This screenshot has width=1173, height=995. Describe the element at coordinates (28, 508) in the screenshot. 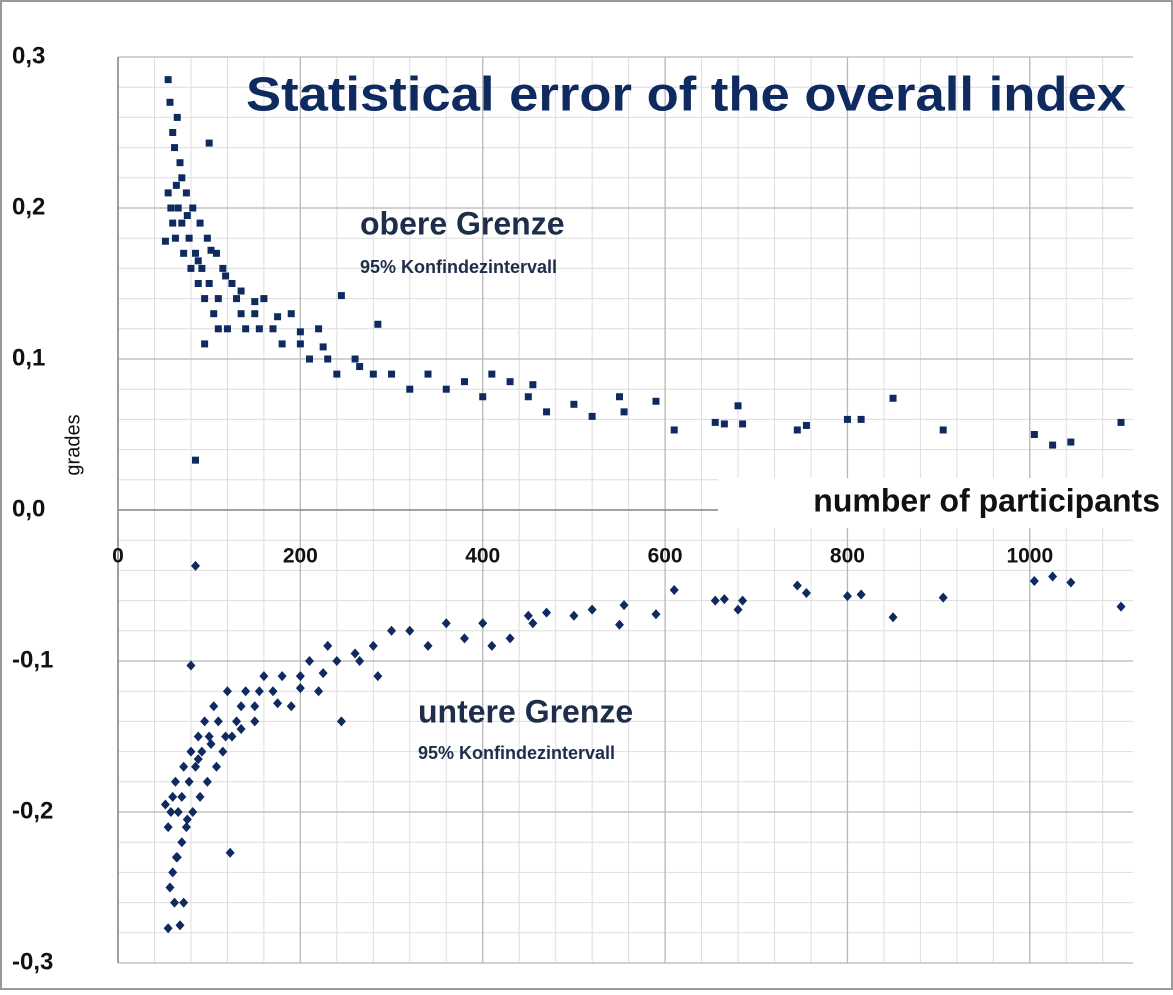

I see `y-tick-label: 0,0` at that location.